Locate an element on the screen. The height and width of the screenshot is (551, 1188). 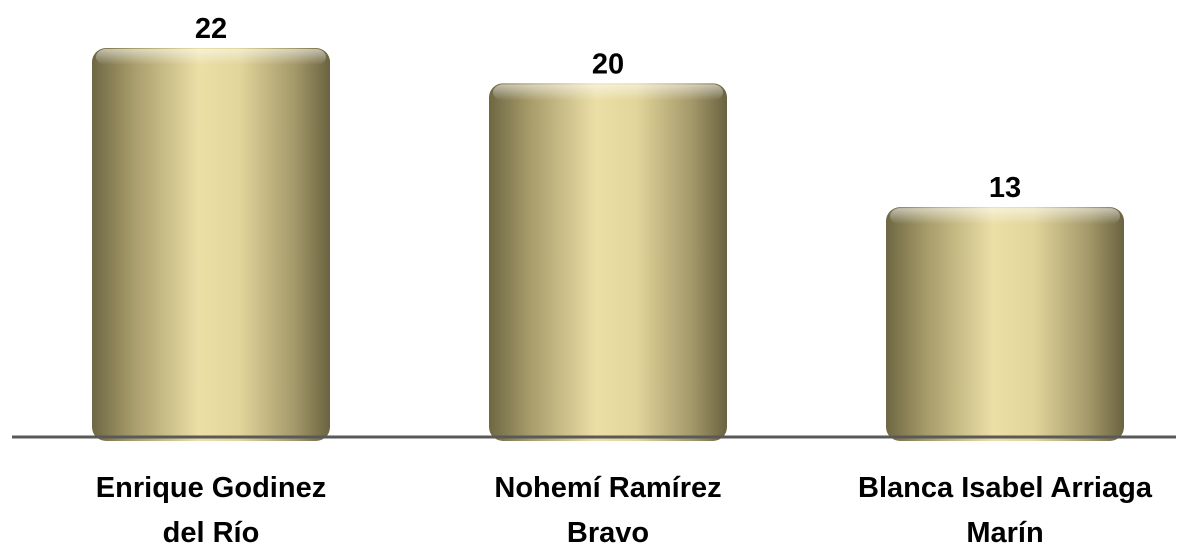
data-label-2: 20 is located at coordinates (608, 64).